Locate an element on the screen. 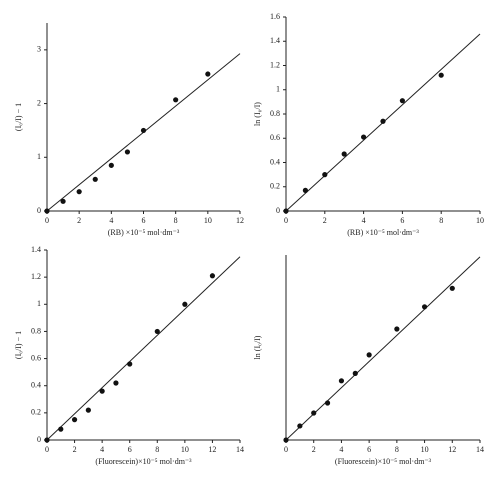 This screenshot has width=500, height=489. y-tick-label: 1.6 is located at coordinates (275, 16).